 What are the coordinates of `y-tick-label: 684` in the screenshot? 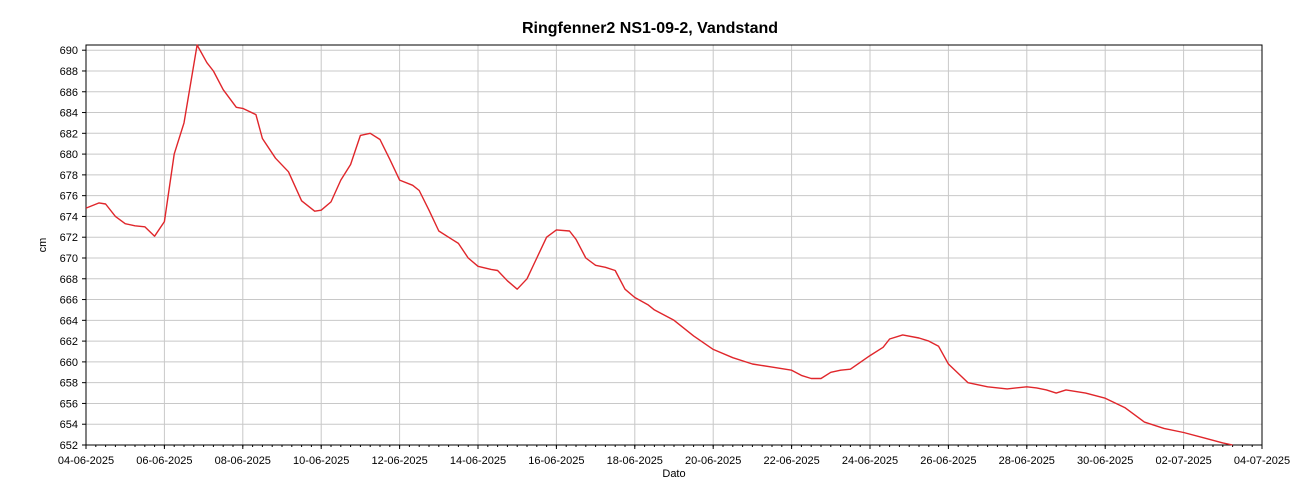 It's located at (69, 114).